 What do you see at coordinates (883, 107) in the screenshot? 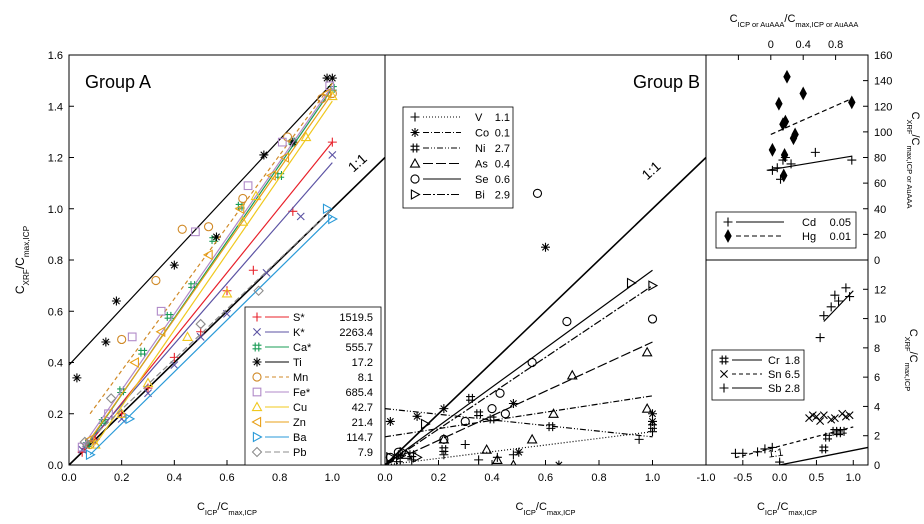
I see `y-tick-label: 120` at bounding box center [883, 107].